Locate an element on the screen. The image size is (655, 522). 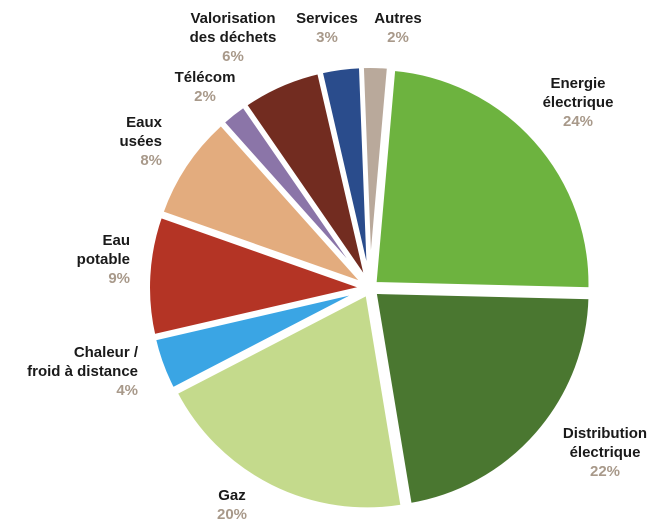
slice-percent: 3% is located at coordinates (327, 37).